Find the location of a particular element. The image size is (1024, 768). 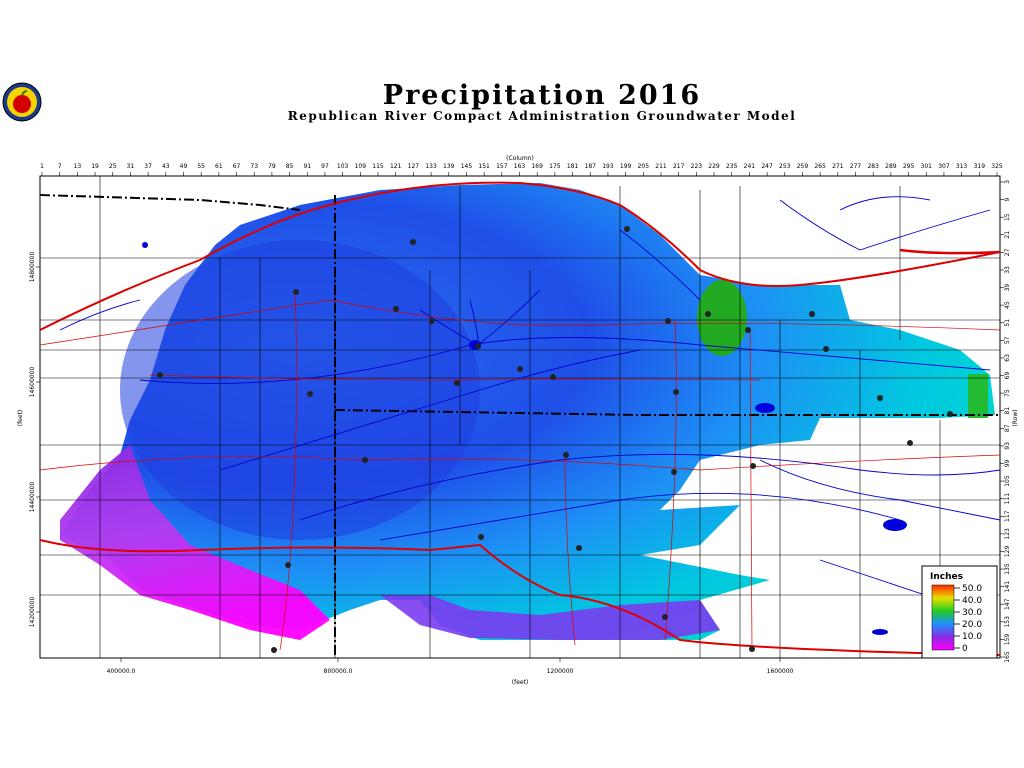

column-tick-label: 25 is located at coordinates (113, 166).